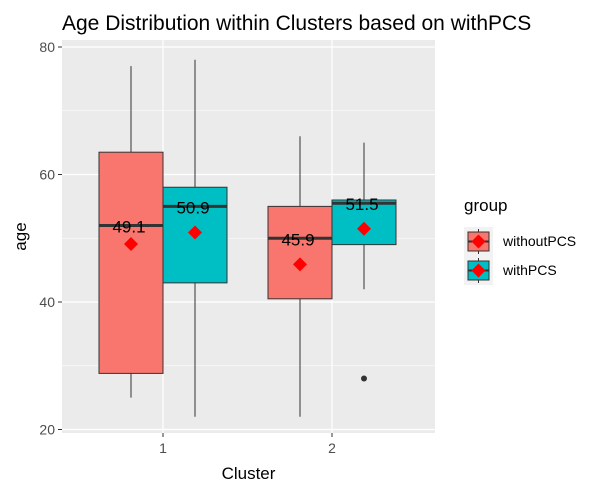 Image resolution: width=607 pixels, height=494 pixels. What do you see at coordinates (20, 236) in the screenshot?
I see `y-axis-title: age` at bounding box center [20, 236].